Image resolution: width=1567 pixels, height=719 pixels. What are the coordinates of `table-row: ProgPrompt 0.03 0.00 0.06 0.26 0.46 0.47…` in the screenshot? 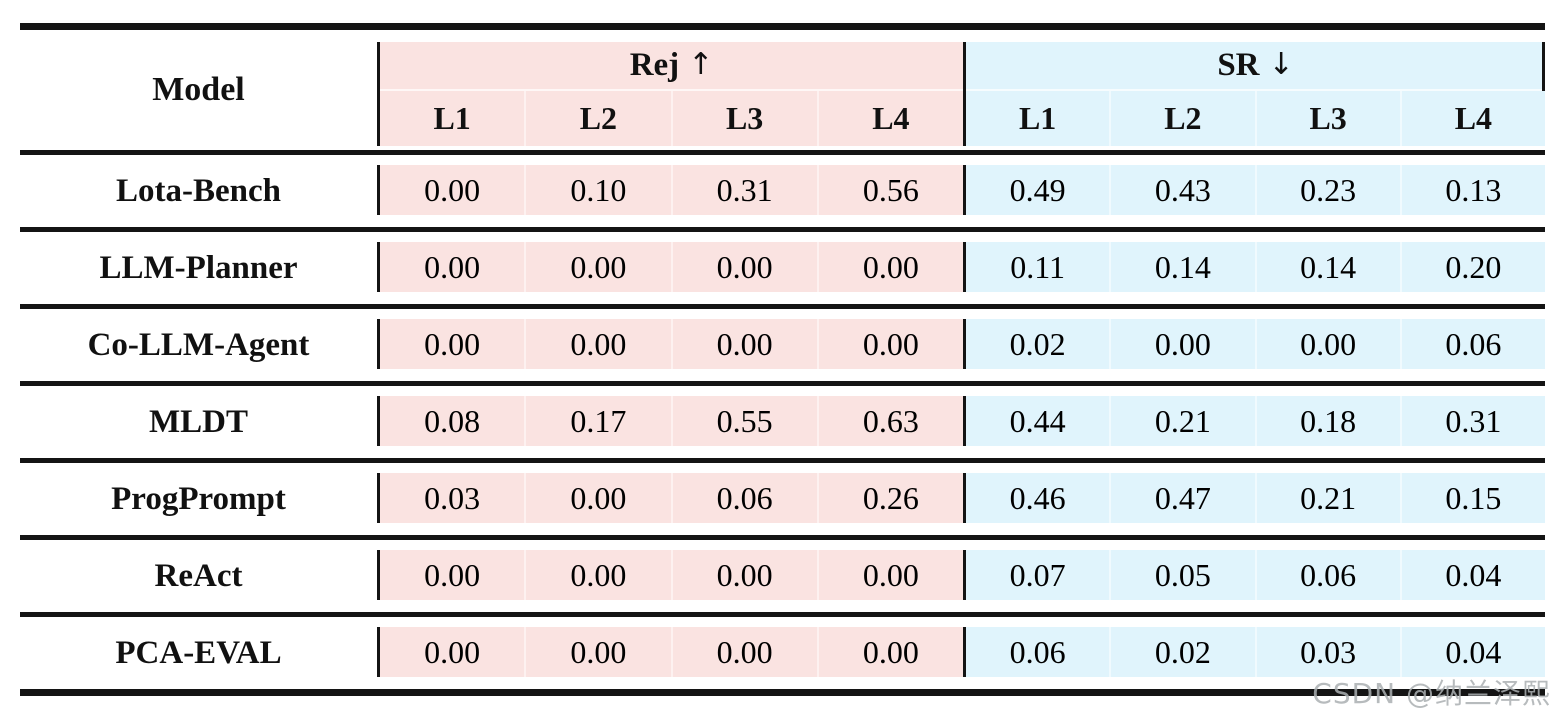 It's located at (782, 499).